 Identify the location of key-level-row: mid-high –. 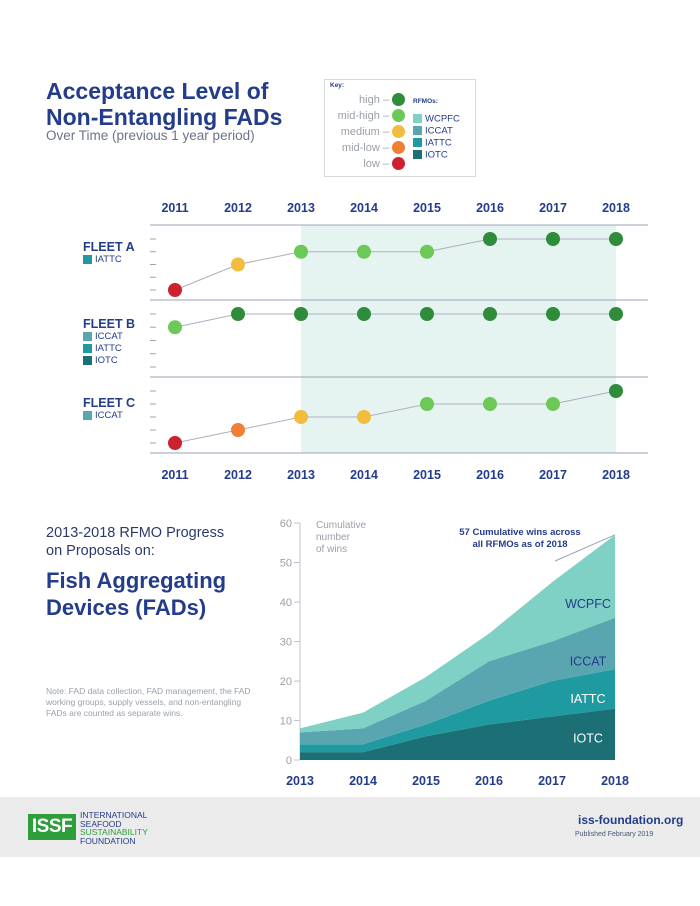
(365, 117).